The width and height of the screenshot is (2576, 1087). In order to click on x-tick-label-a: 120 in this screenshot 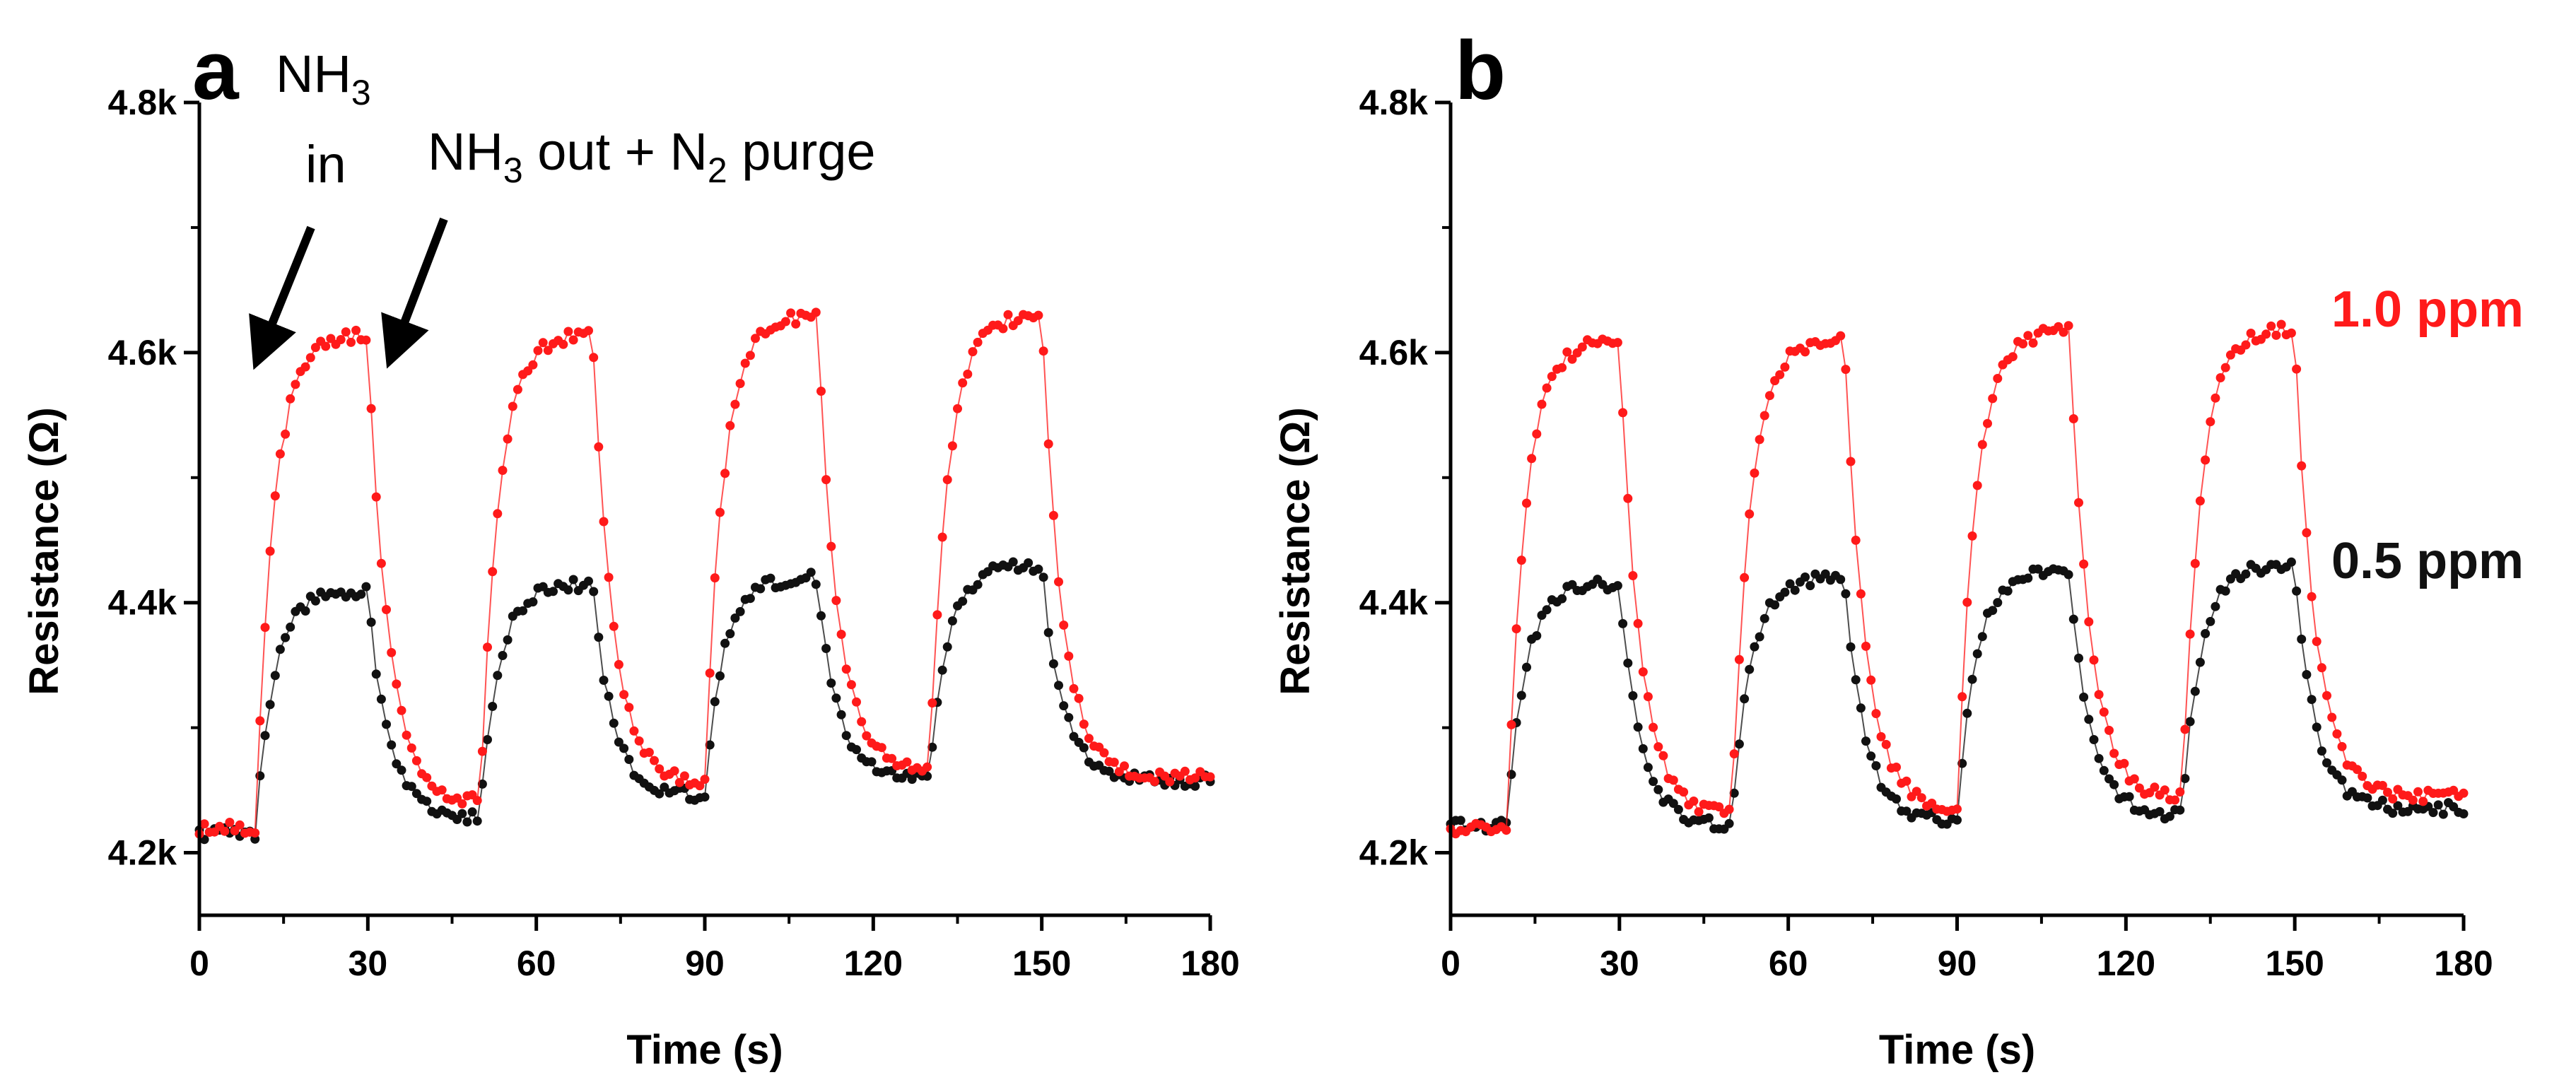, I will do `click(874, 964)`.